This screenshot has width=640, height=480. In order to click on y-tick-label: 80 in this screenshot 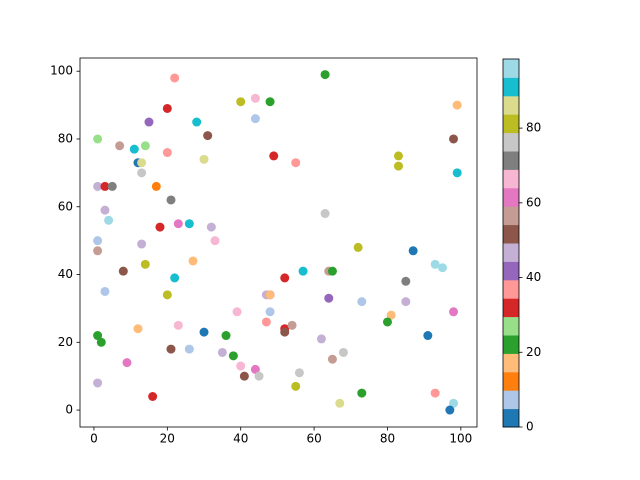, I will do `click(65, 138)`.